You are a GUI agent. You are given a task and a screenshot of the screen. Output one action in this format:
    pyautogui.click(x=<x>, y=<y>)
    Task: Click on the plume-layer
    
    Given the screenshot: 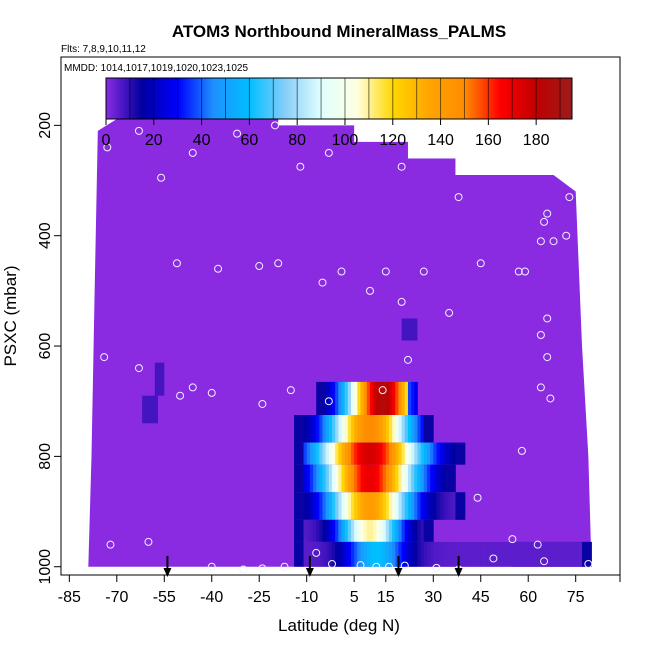 What is the action you would take?
    pyautogui.click(x=364, y=530)
    